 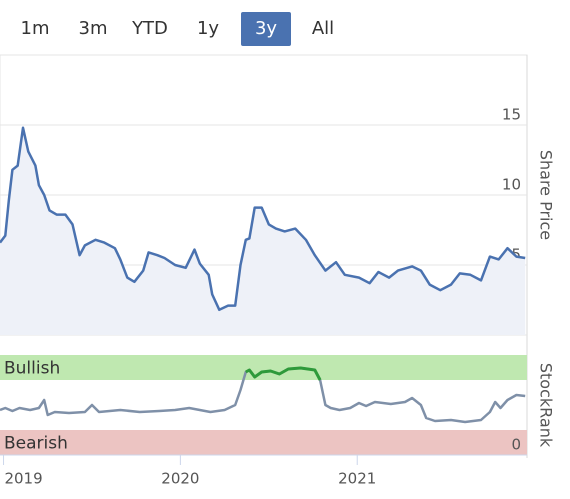 I want to click on range-button-selected, so click(x=266, y=29).